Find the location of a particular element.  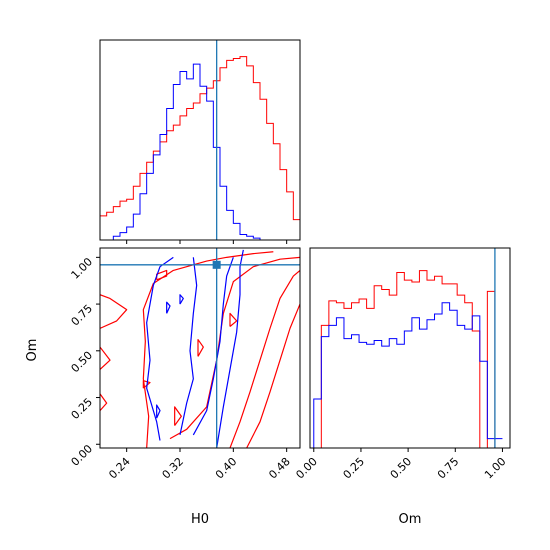

om-hist-series-red is located at coordinates (408, 359).